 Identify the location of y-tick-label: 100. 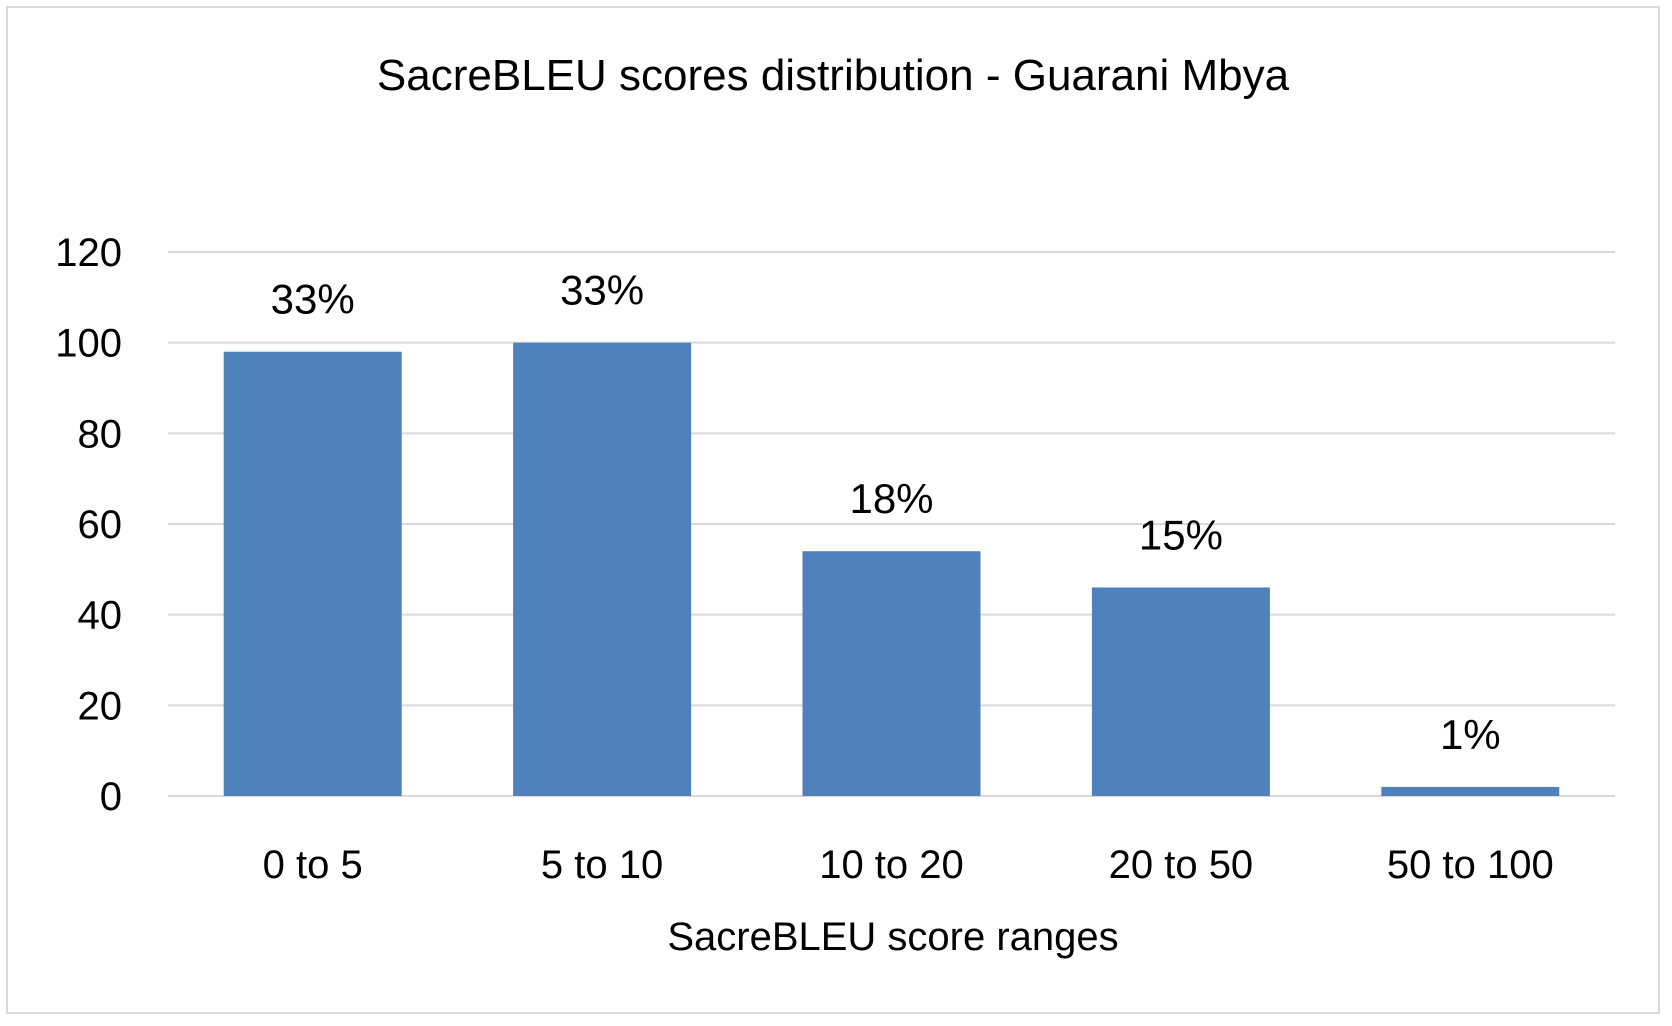
(88, 344).